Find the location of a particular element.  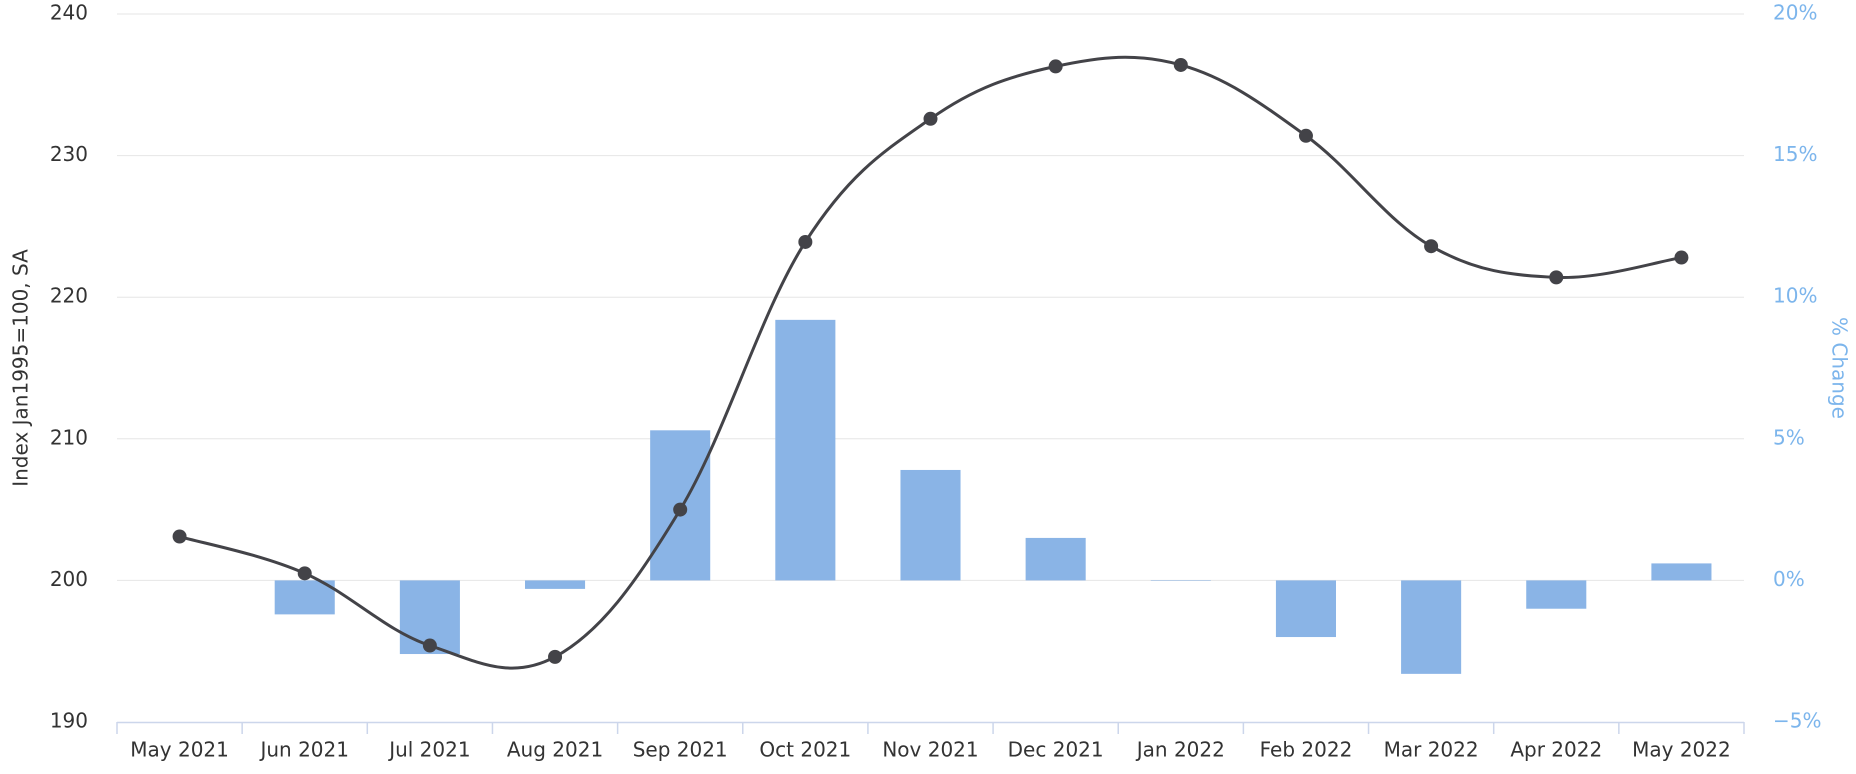

x-tick-label: May 2022 is located at coordinates (1681, 750).